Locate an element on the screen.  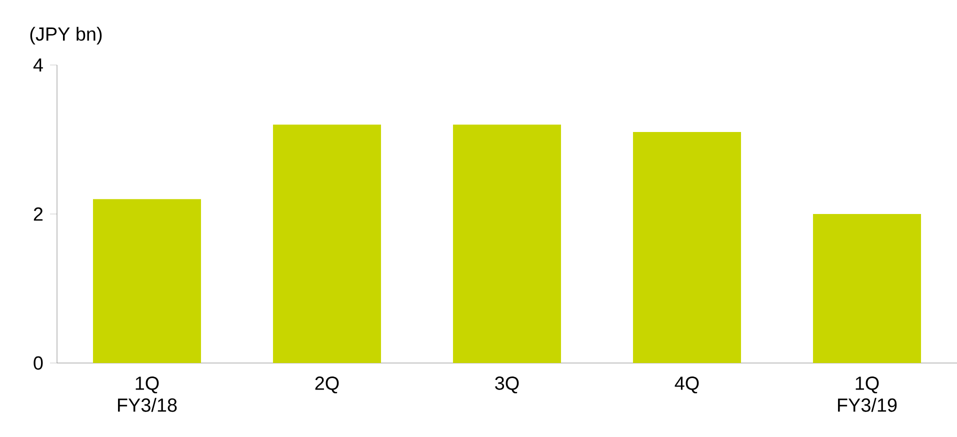
y-axis-title: (JPY bn) is located at coordinates (66, 35).